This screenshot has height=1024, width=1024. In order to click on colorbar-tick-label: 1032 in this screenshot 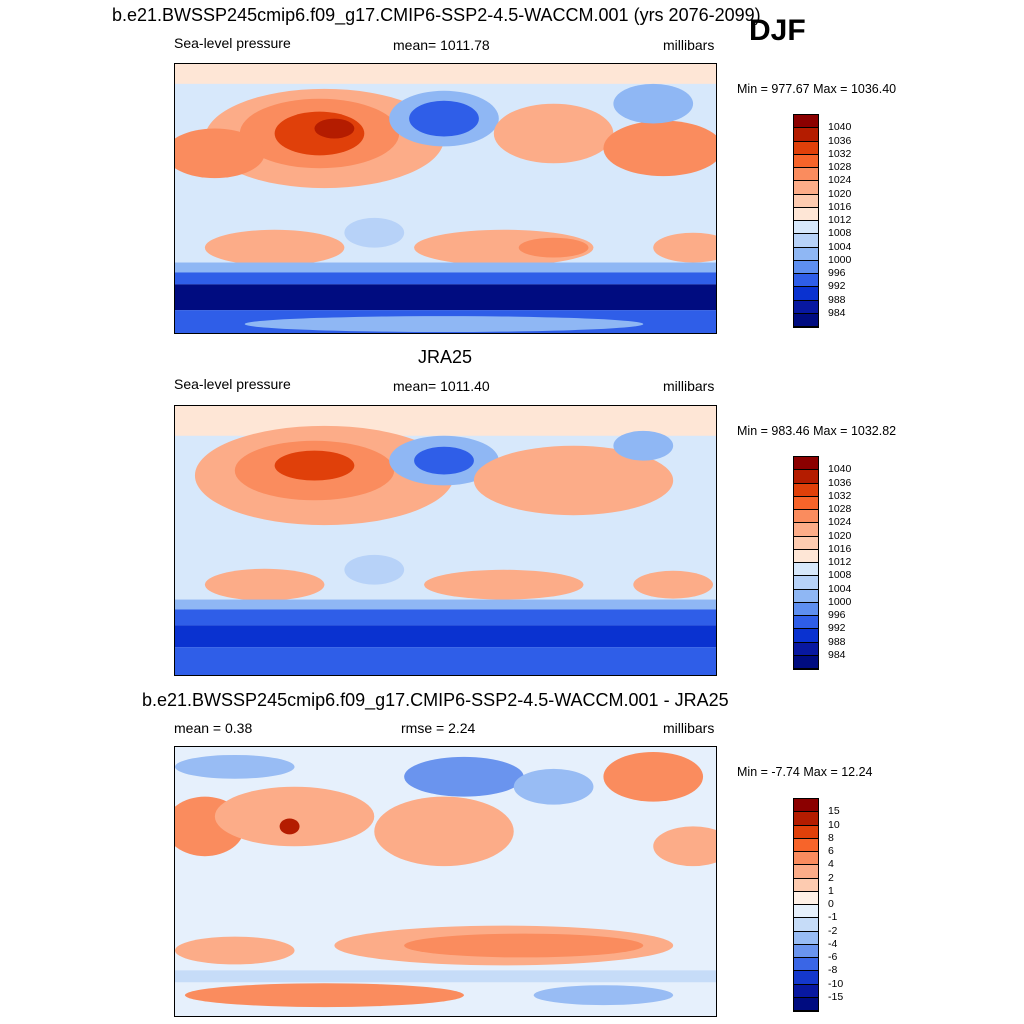, I will do `click(840, 495)`.